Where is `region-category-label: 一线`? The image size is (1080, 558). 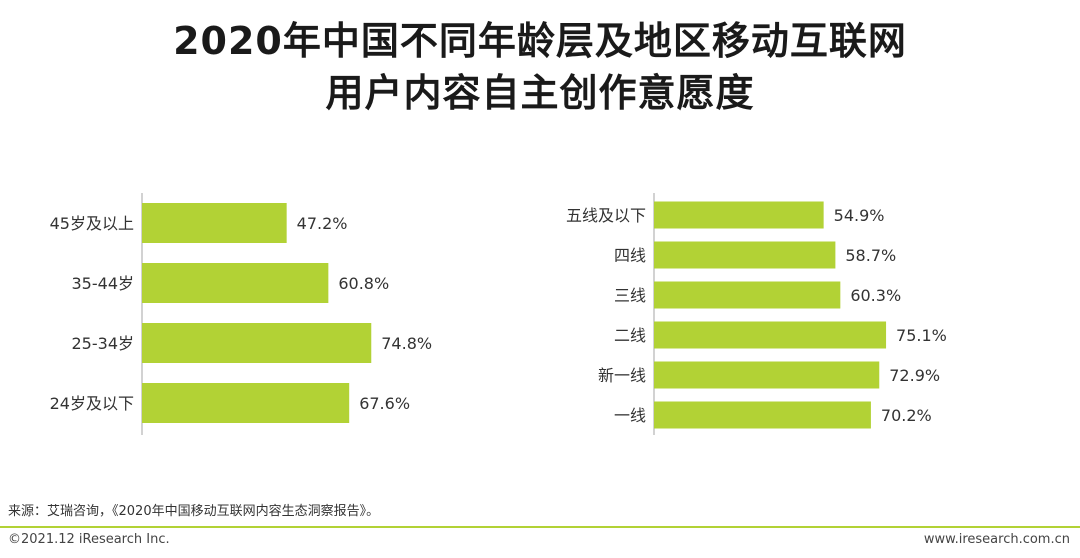
region-category-label: 一线 is located at coordinates (630, 415).